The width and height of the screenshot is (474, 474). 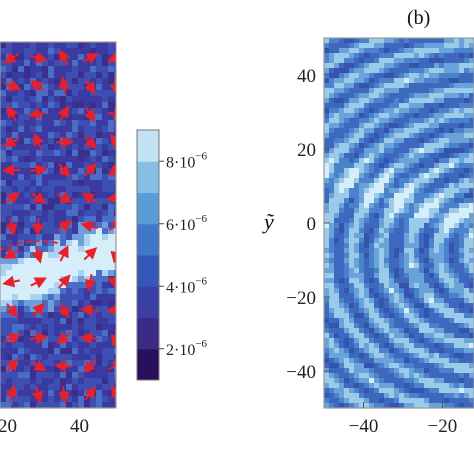 I want to click on right-x-axis: −40 −20, so click(x=403, y=419).